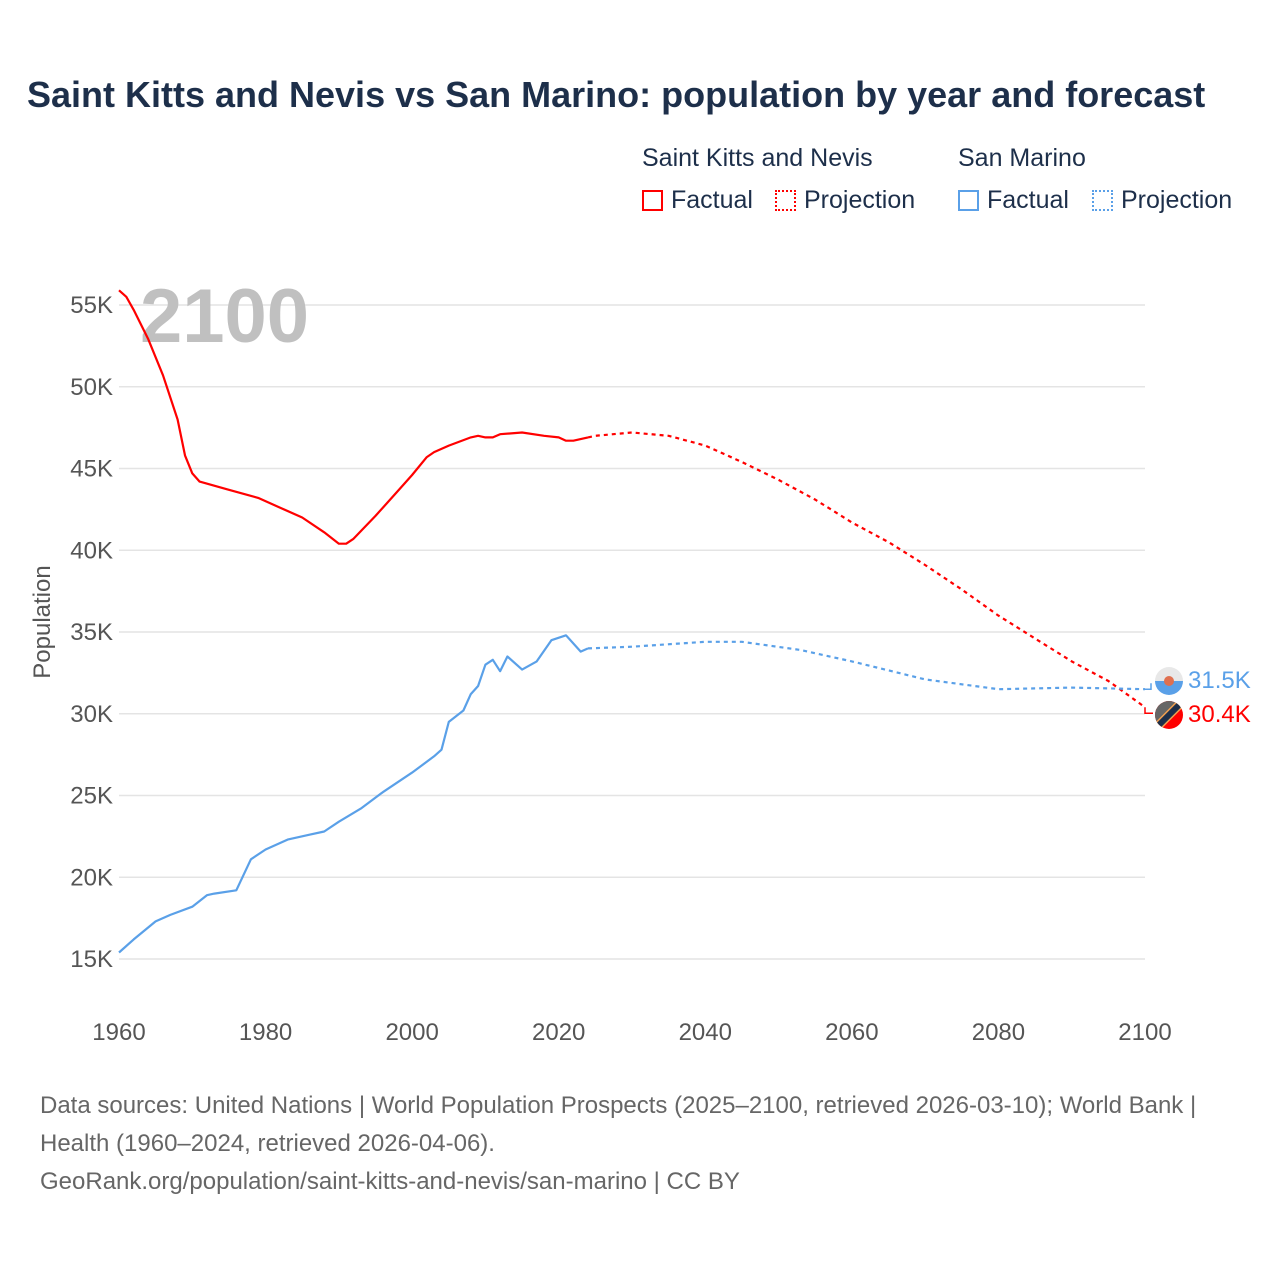  Describe the element at coordinates (91, 387) in the screenshot. I see `y-tick-label: 50K` at that location.